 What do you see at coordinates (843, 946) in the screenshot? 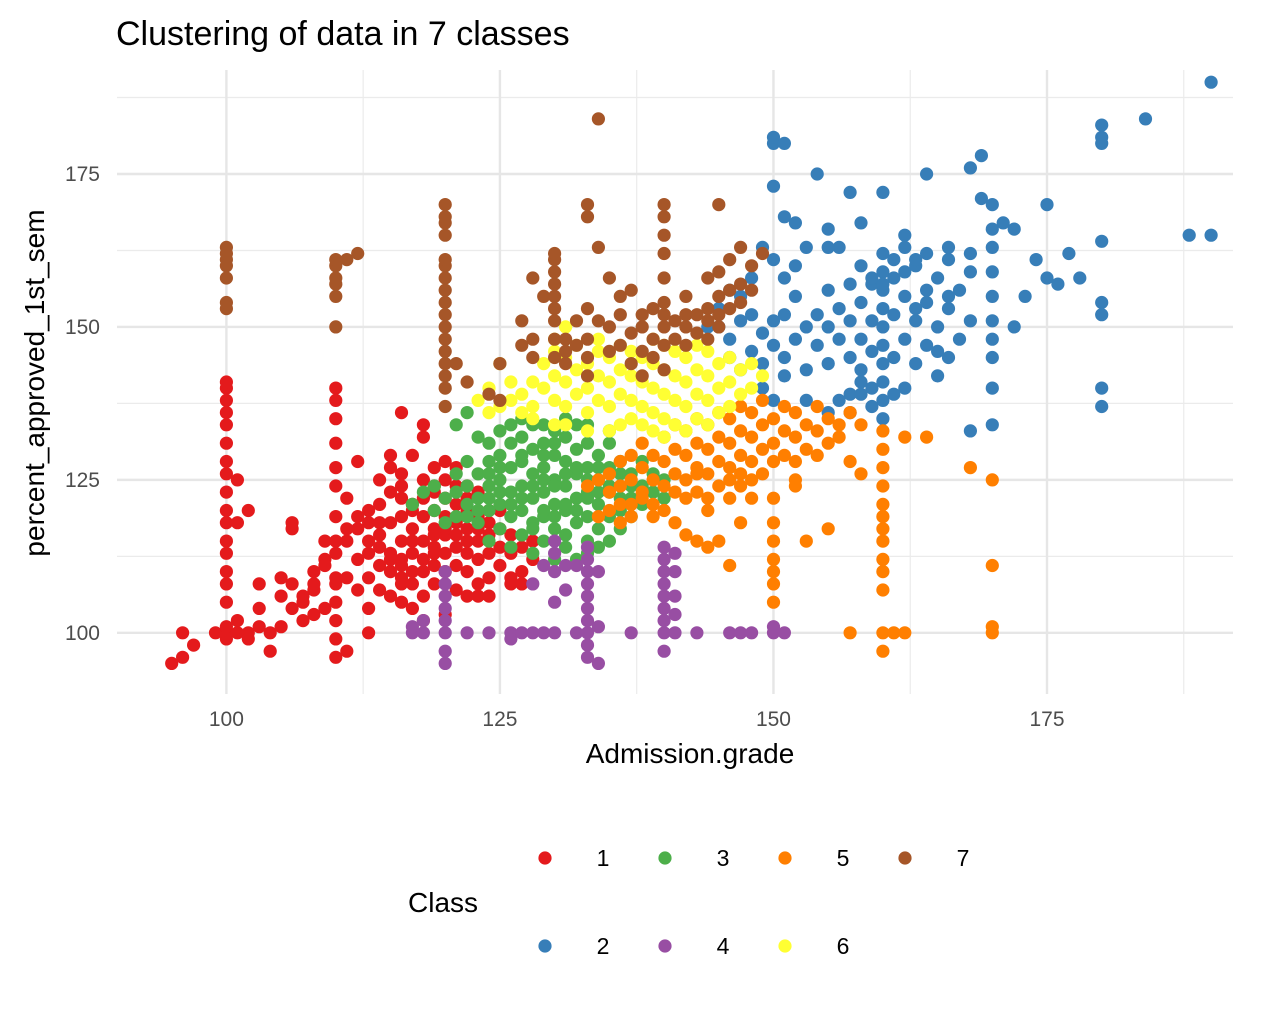
I see `legend-label: 6` at bounding box center [843, 946].